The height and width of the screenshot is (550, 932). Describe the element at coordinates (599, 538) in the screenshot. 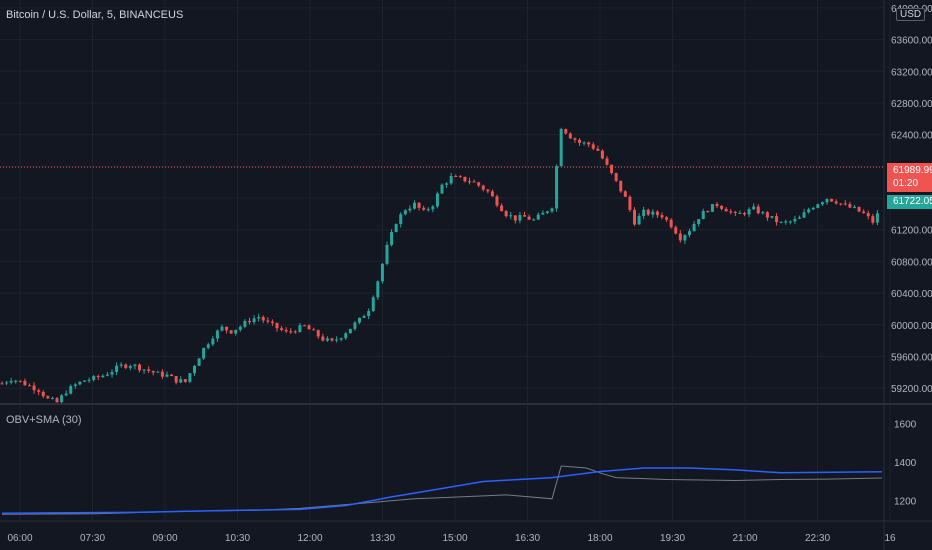

I see `time-tick-label: 18:00` at that location.